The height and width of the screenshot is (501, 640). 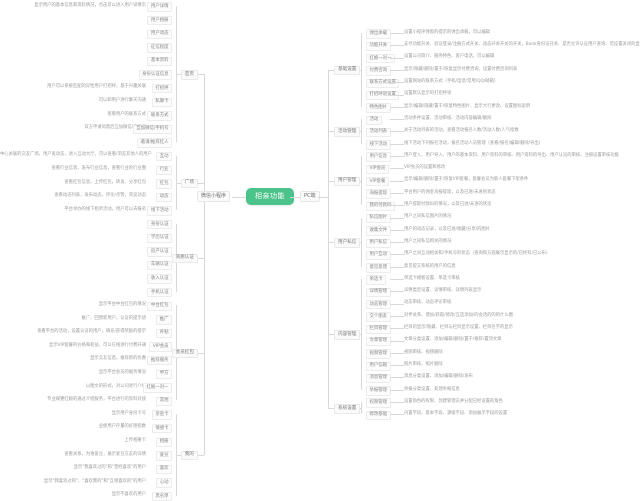 I want to click on row-item-label: 补贴, so click(x=164, y=333).